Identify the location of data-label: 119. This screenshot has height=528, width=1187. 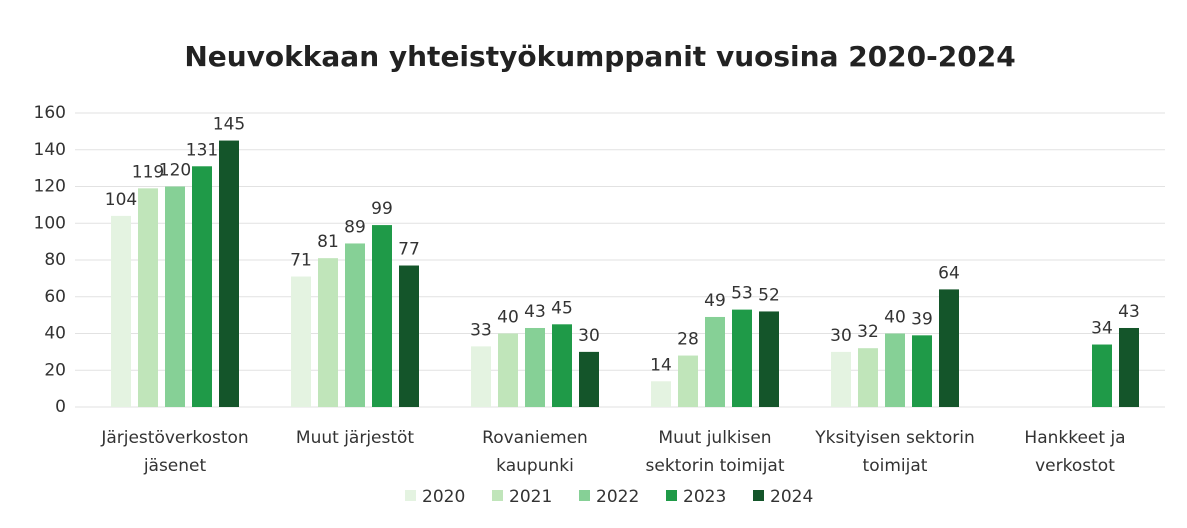
(148, 172).